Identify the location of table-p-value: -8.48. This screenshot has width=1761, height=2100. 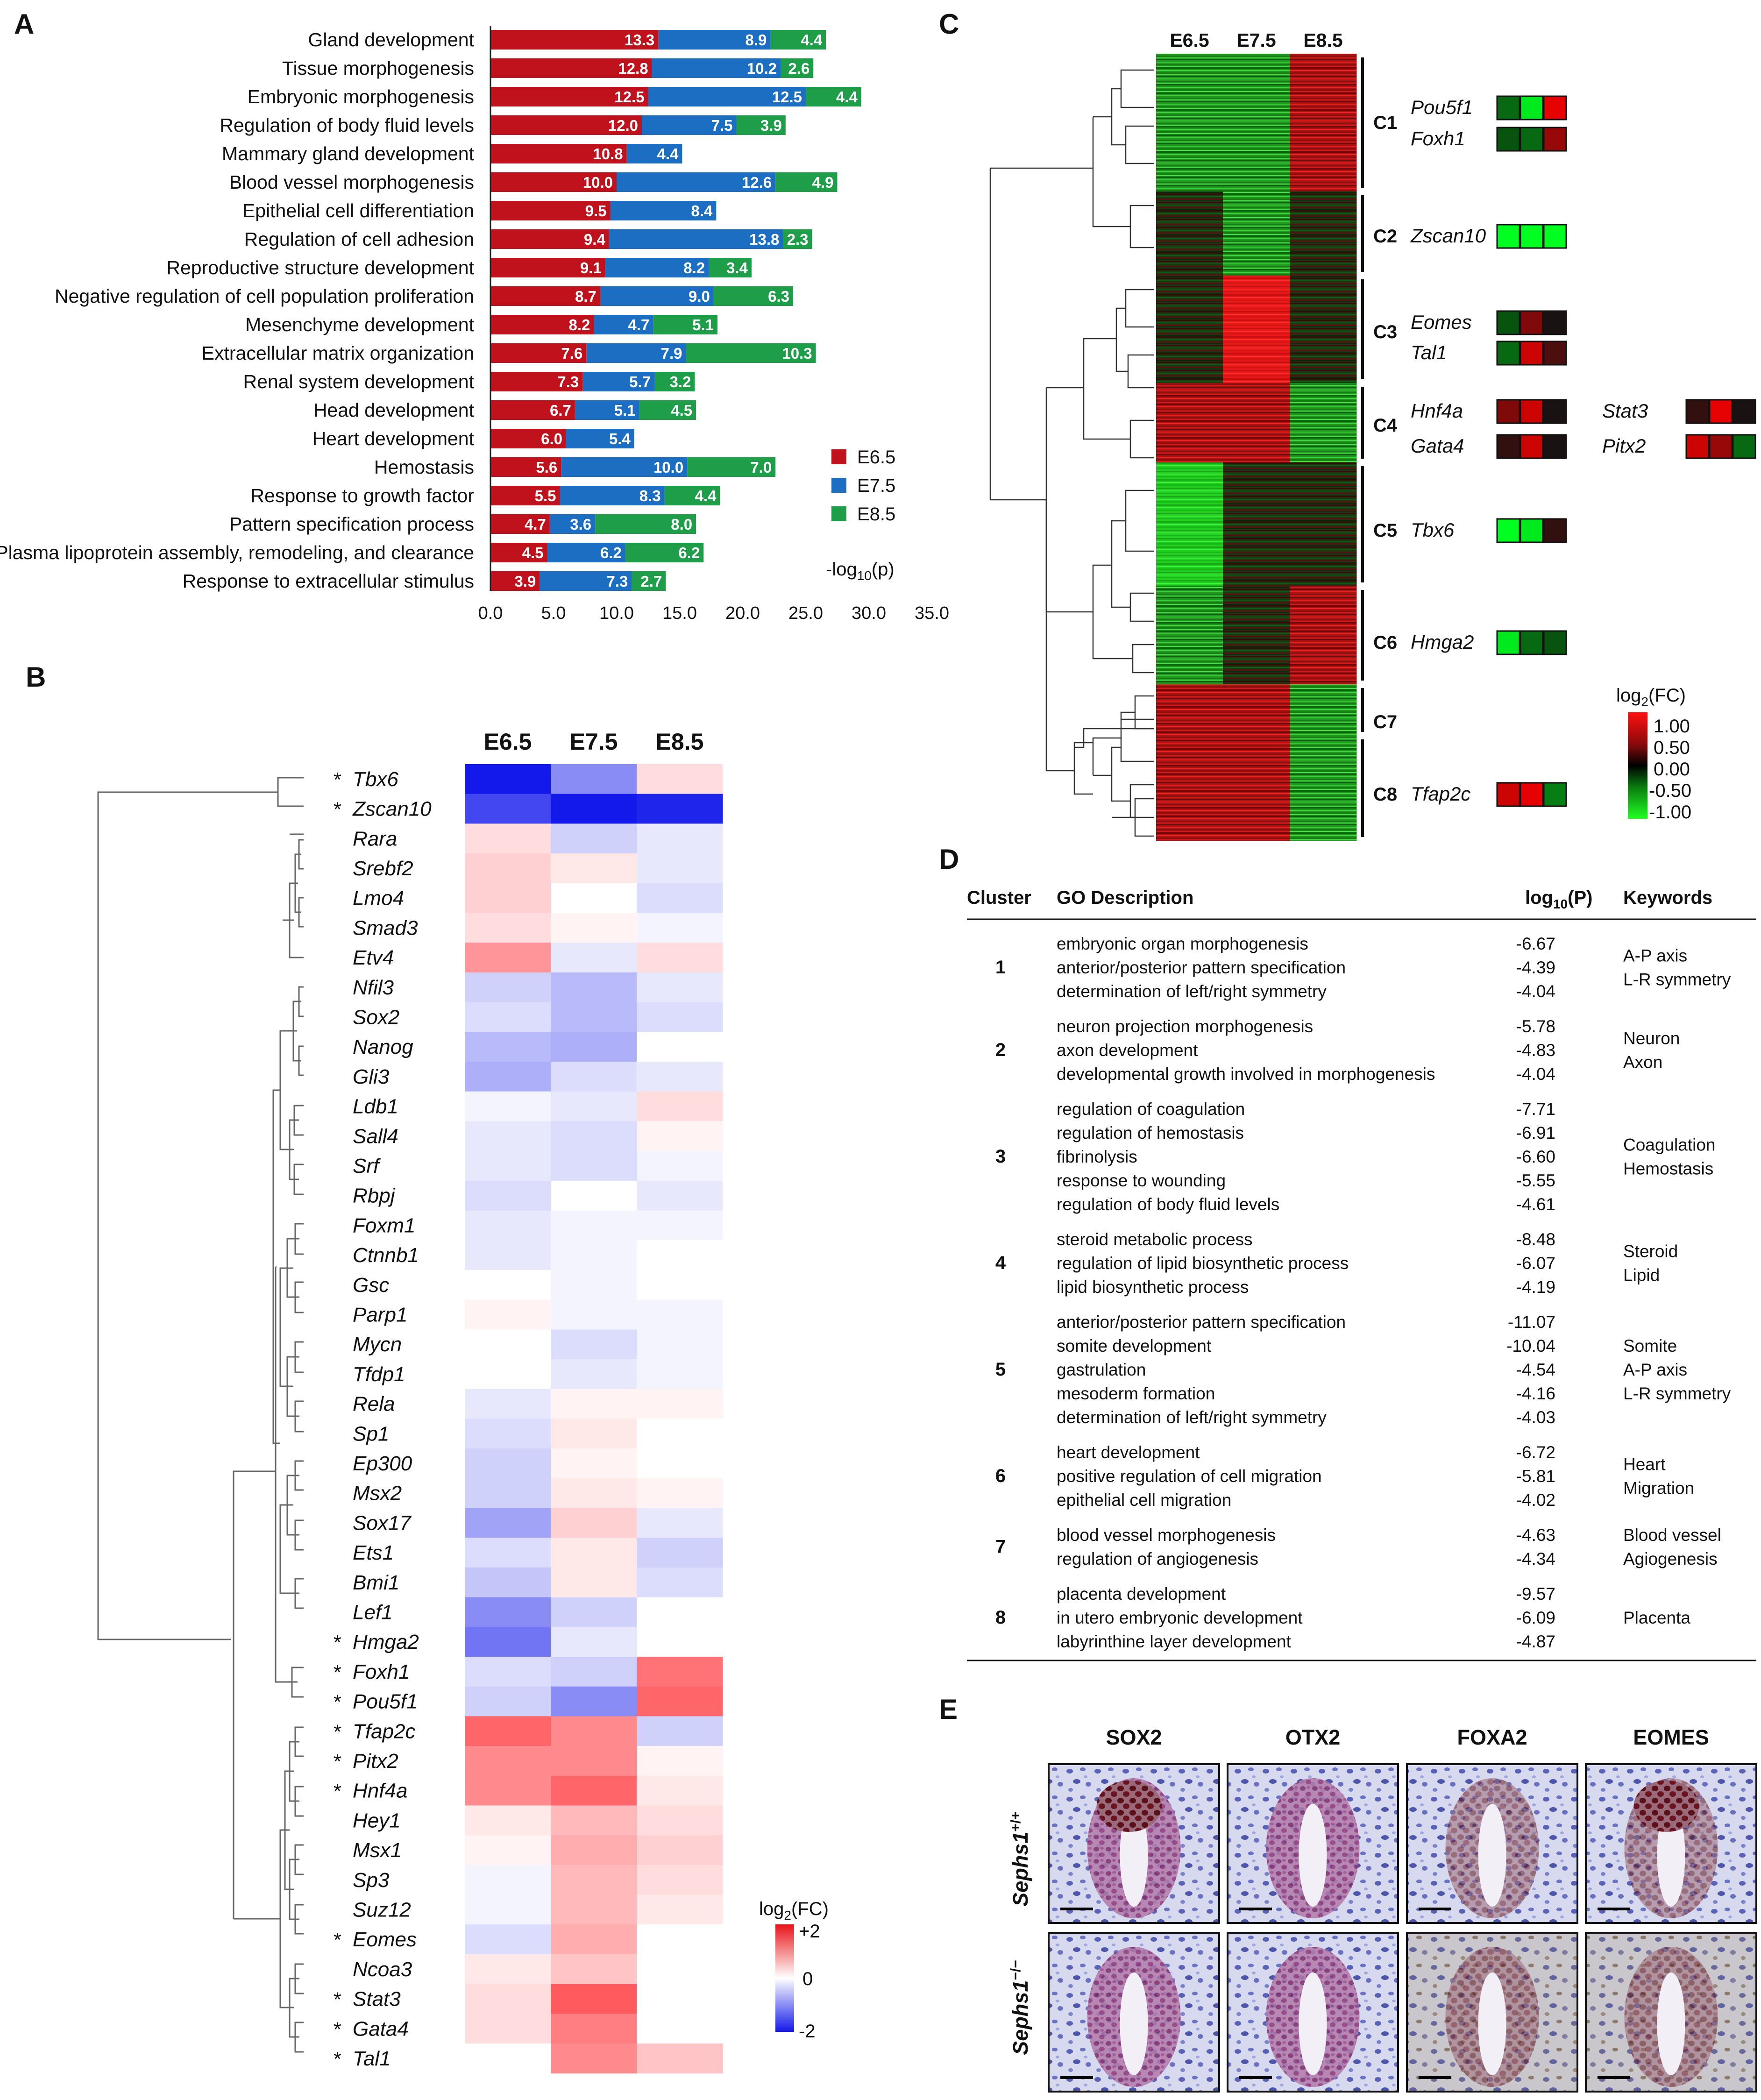
(1536, 1240).